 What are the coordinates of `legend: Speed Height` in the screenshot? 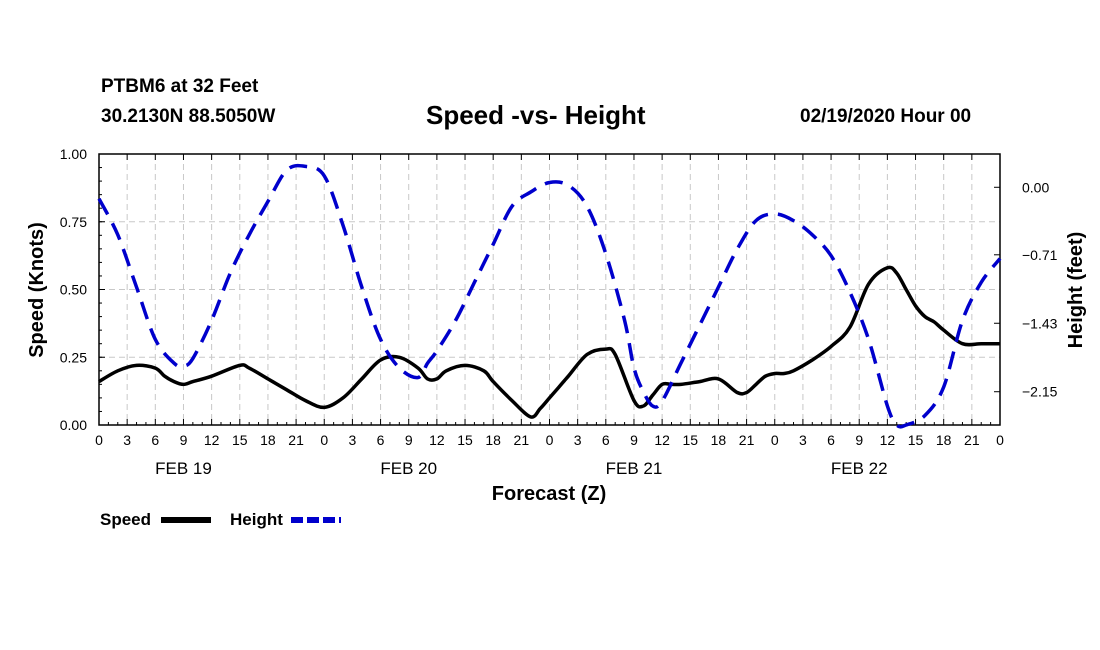 It's located at (220, 519).